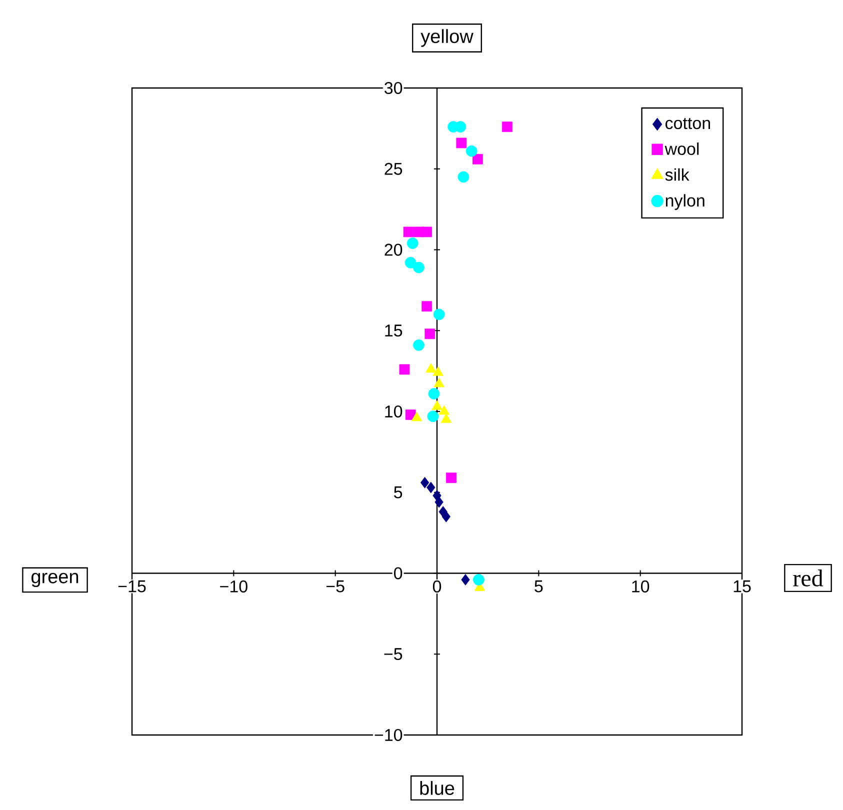  I want to click on y-tick-label: 10, so click(393, 411).